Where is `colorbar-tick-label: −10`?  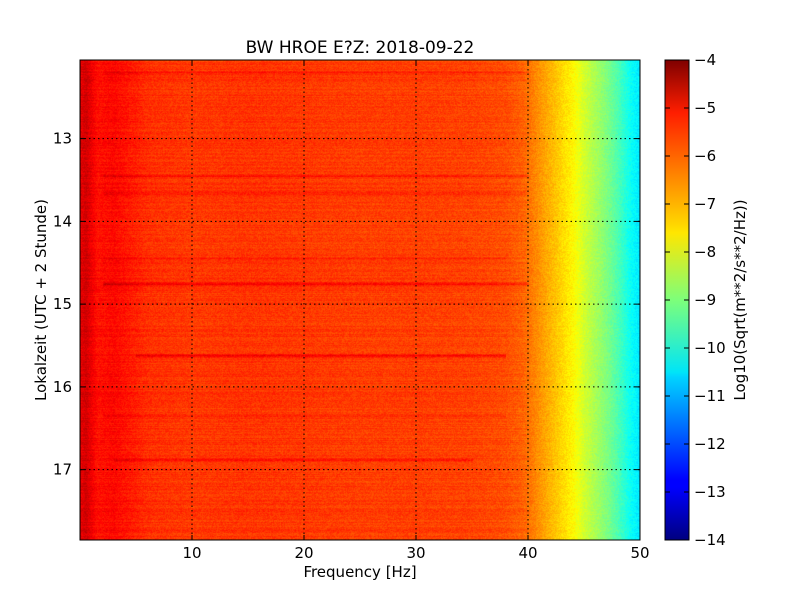 colorbar-tick-label: −10 is located at coordinates (710, 348).